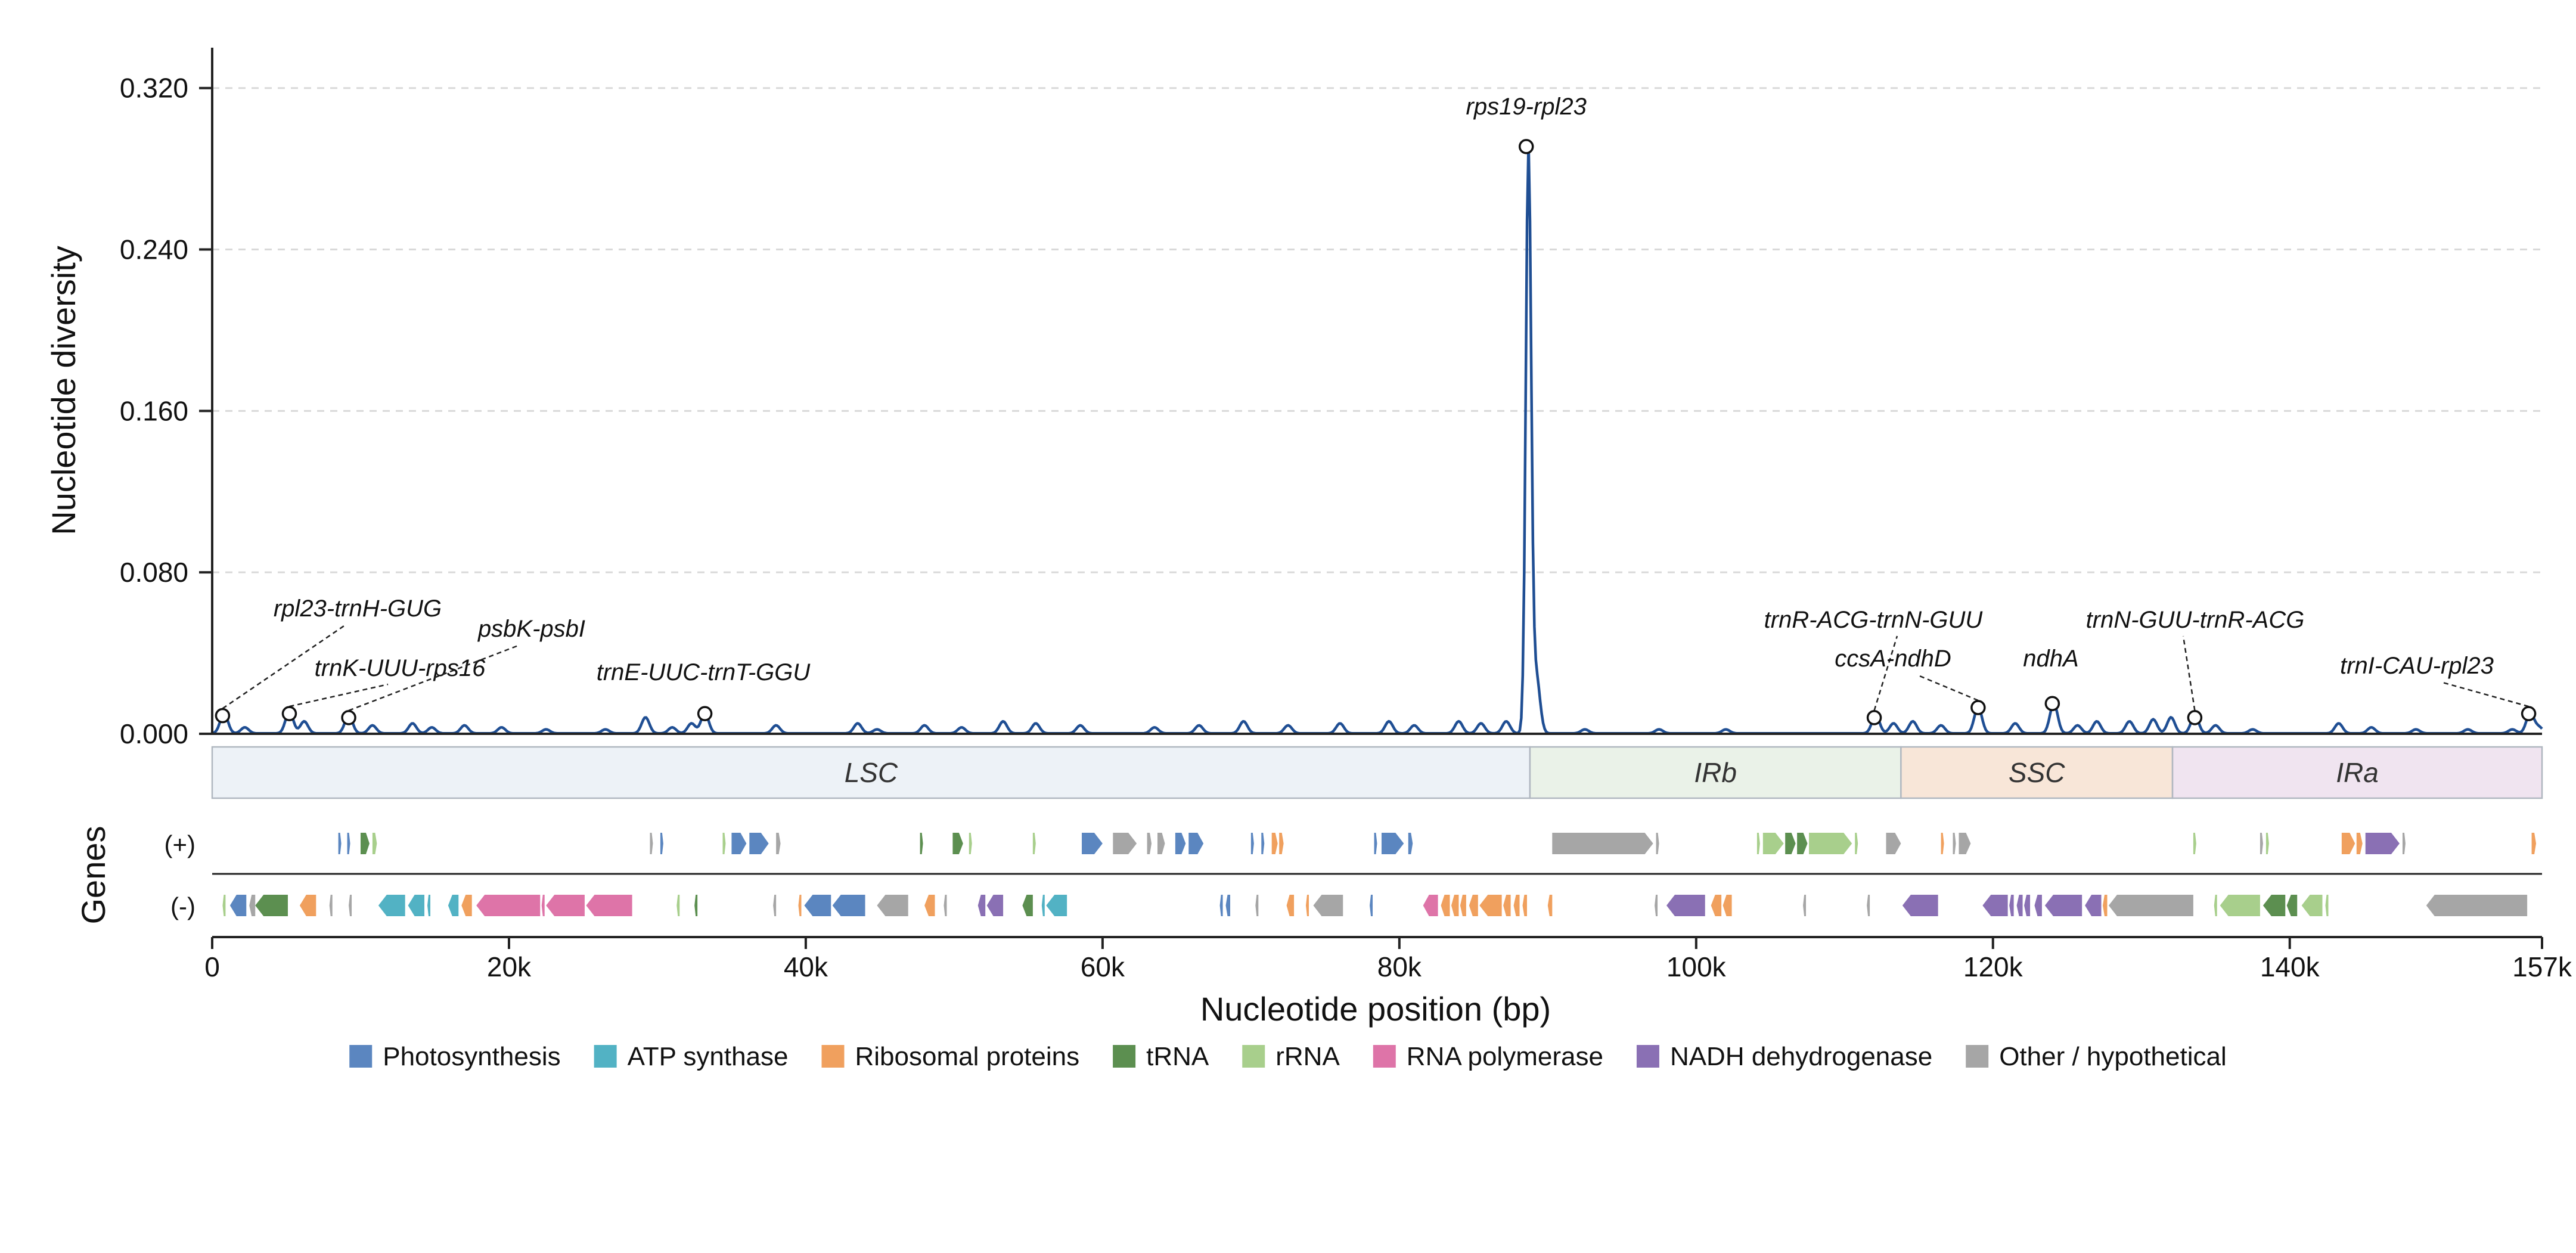 This screenshot has height=1253, width=2576. Describe the element at coordinates (358, 609) in the screenshot. I see `annotation-label: rpl23-trnH-GUG` at that location.